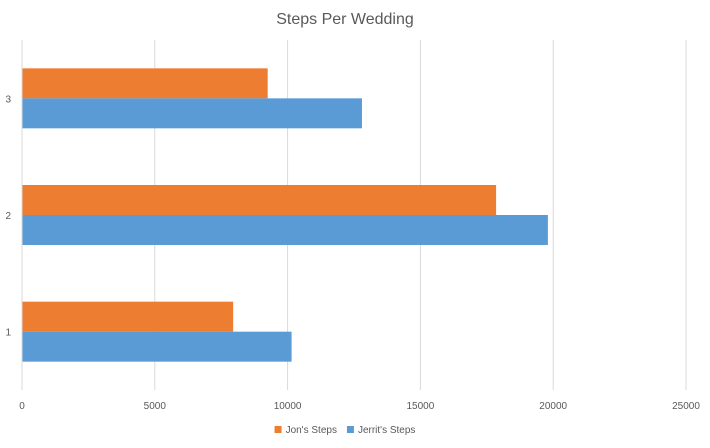 Image resolution: width=710 pixels, height=448 pixels. What do you see at coordinates (8, 99) in the screenshot?
I see `y-tick-label: 3` at bounding box center [8, 99].